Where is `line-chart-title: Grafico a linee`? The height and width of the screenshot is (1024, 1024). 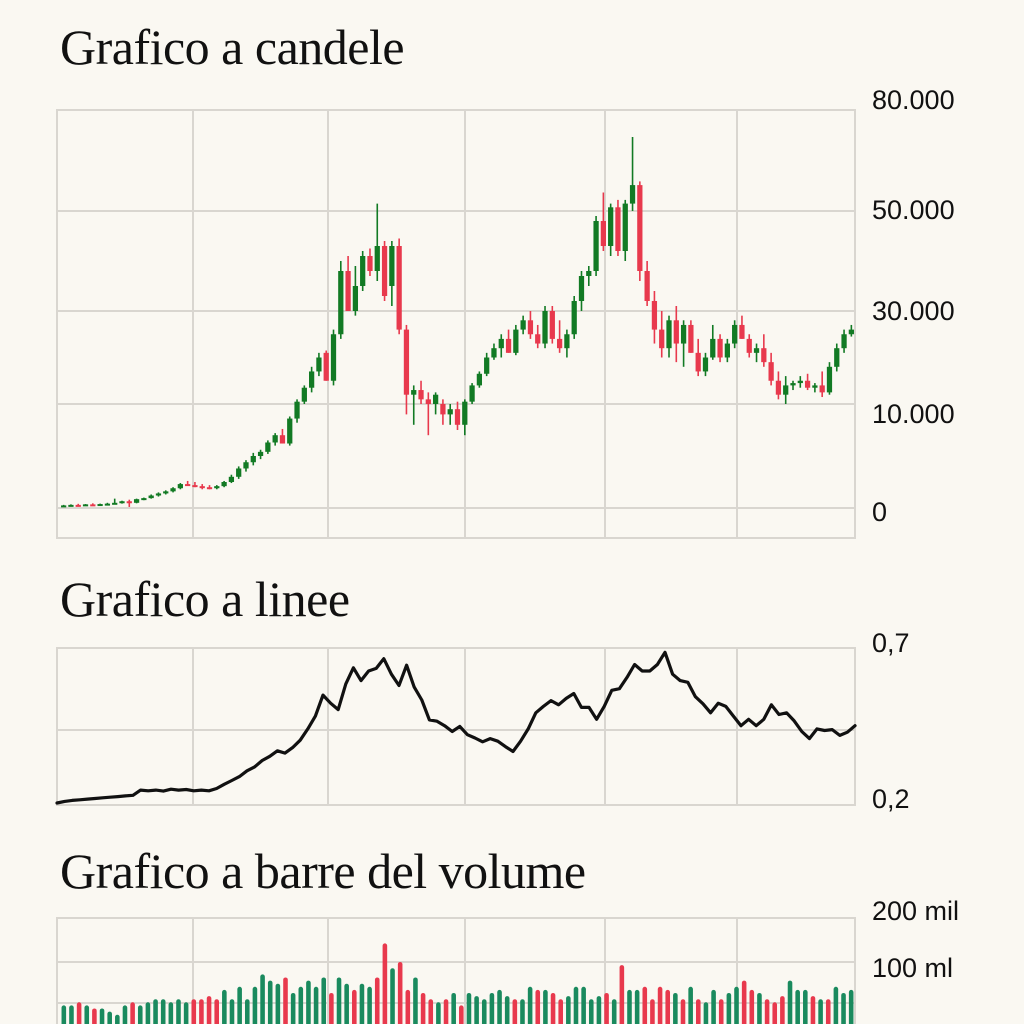
line-chart-title: Grafico a linee is located at coordinates (205, 599).